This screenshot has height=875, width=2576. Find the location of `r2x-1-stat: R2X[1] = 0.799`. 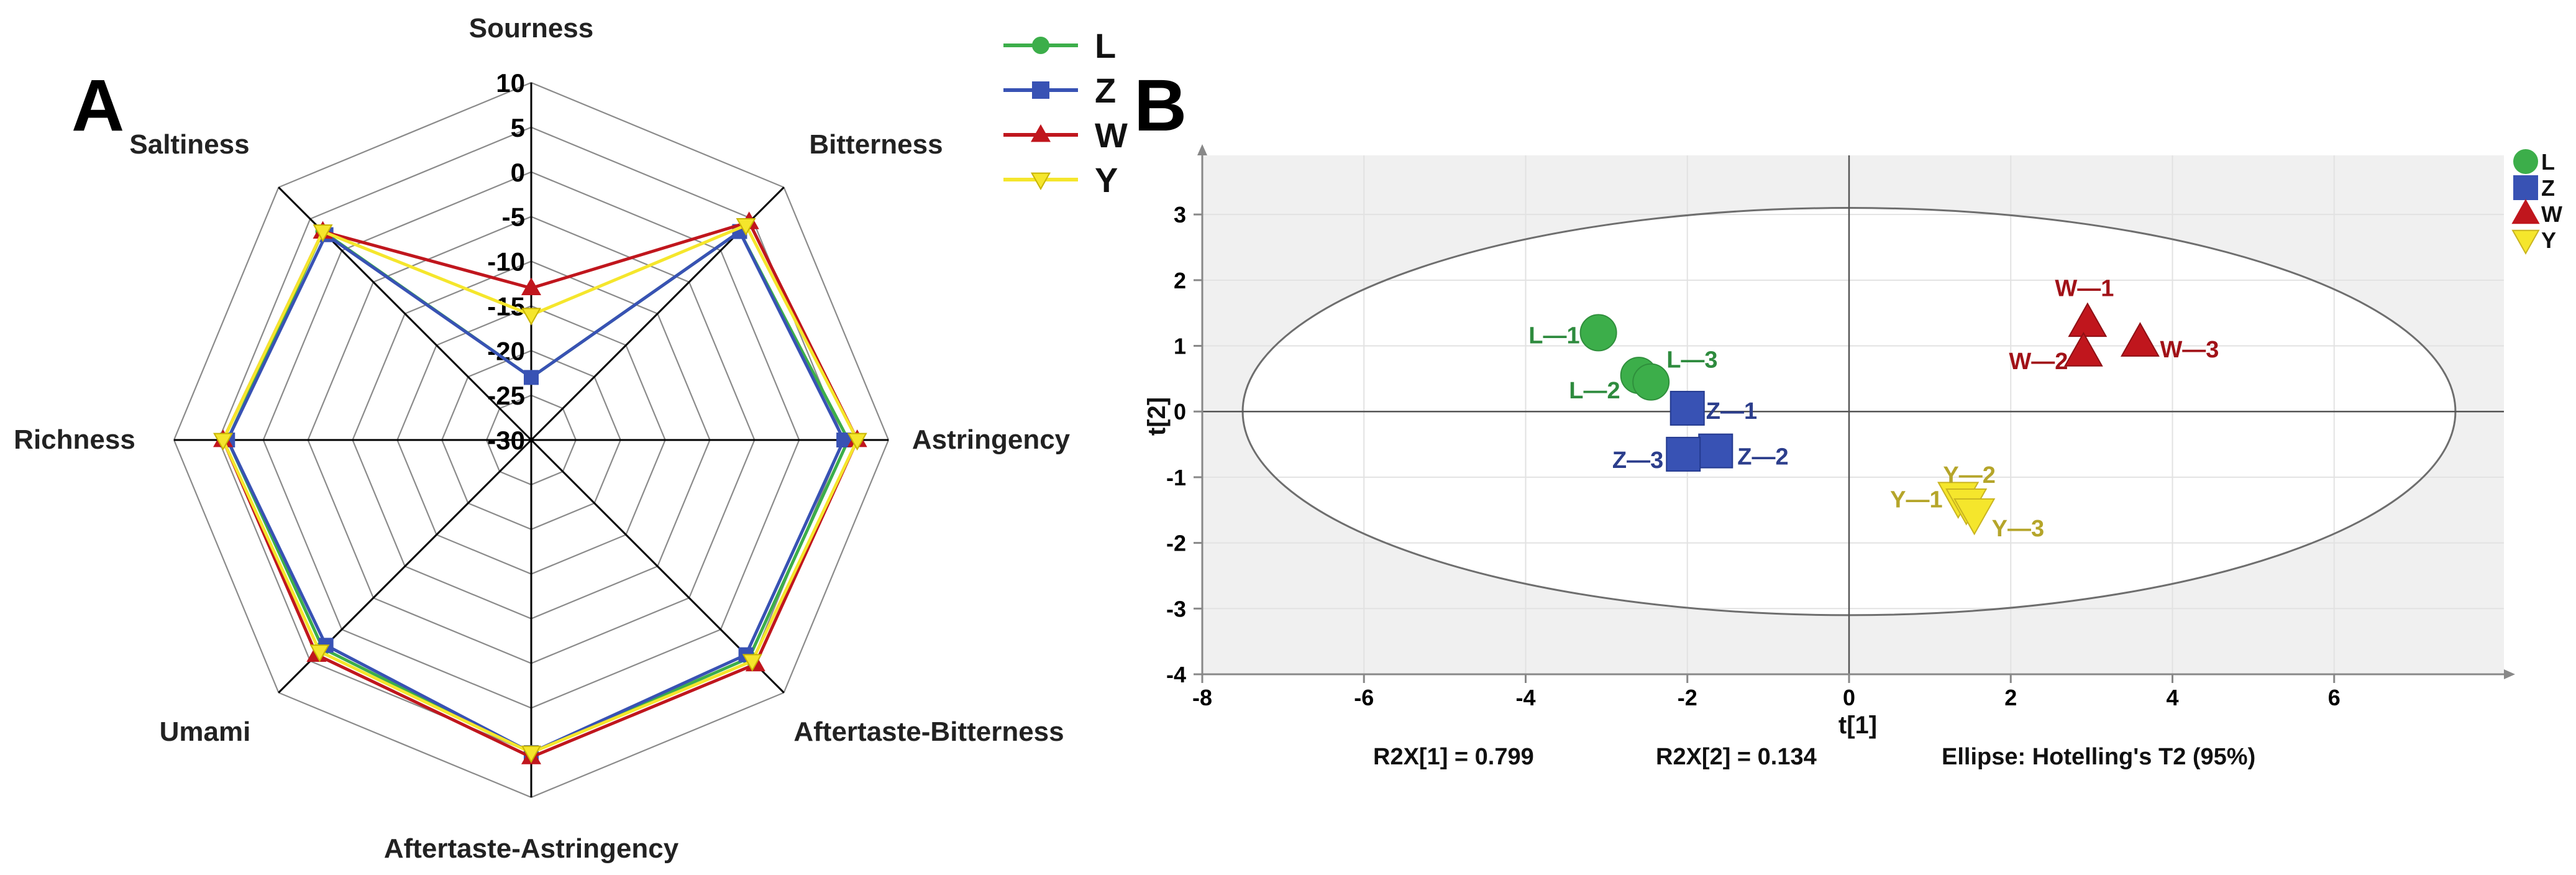

r2x-1-stat: R2X[1] = 0.799 is located at coordinates (1453, 757).